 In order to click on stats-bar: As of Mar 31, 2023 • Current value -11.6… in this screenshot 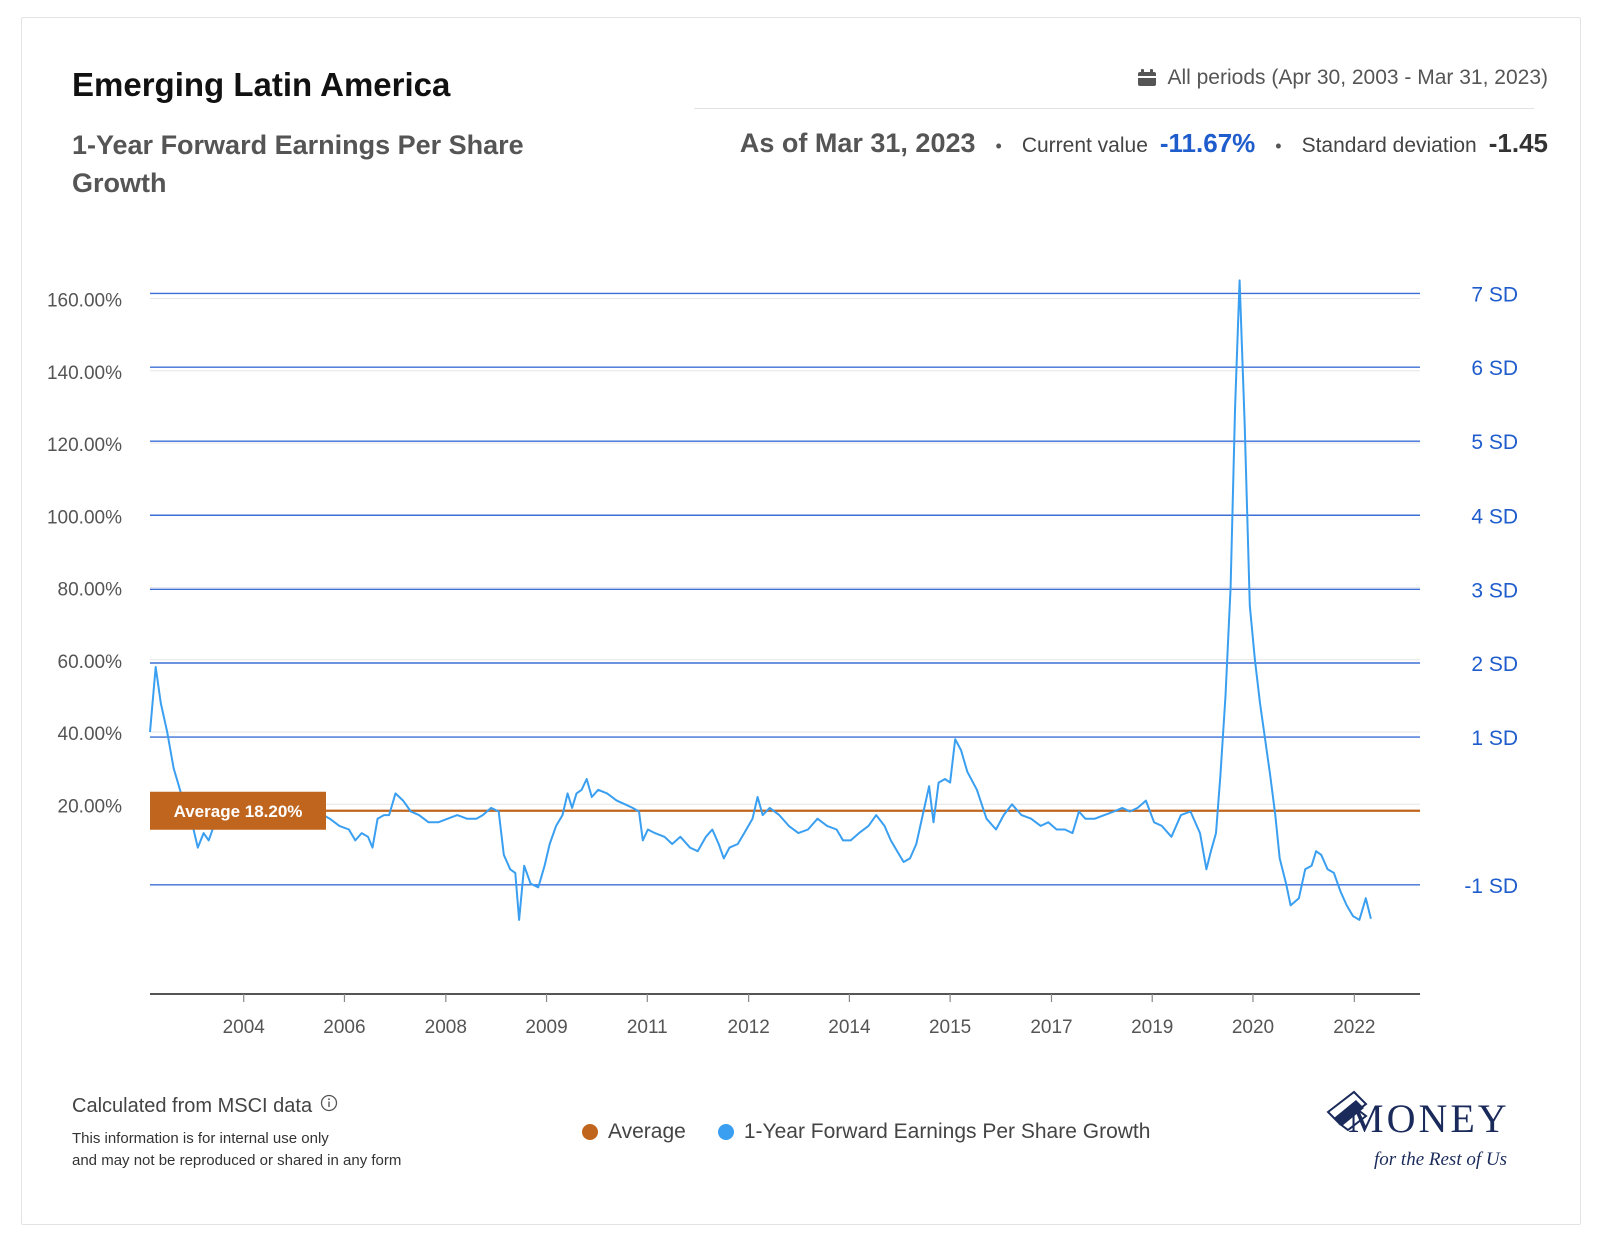, I will do `click(1144, 143)`.